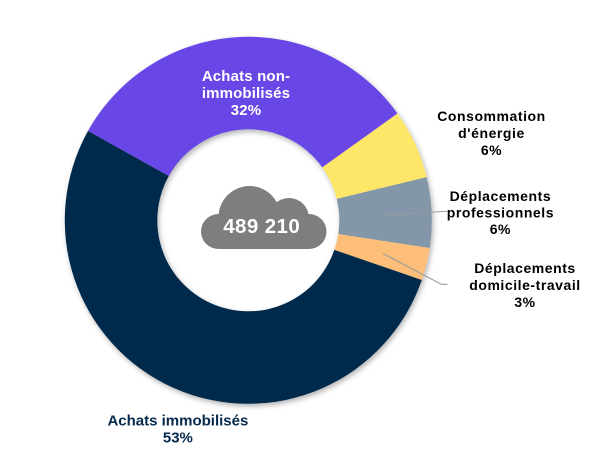 Image resolution: width=600 pixels, height=467 pixels. Describe the element at coordinates (500, 213) in the screenshot. I see `svg-text: professionnels` at that location.